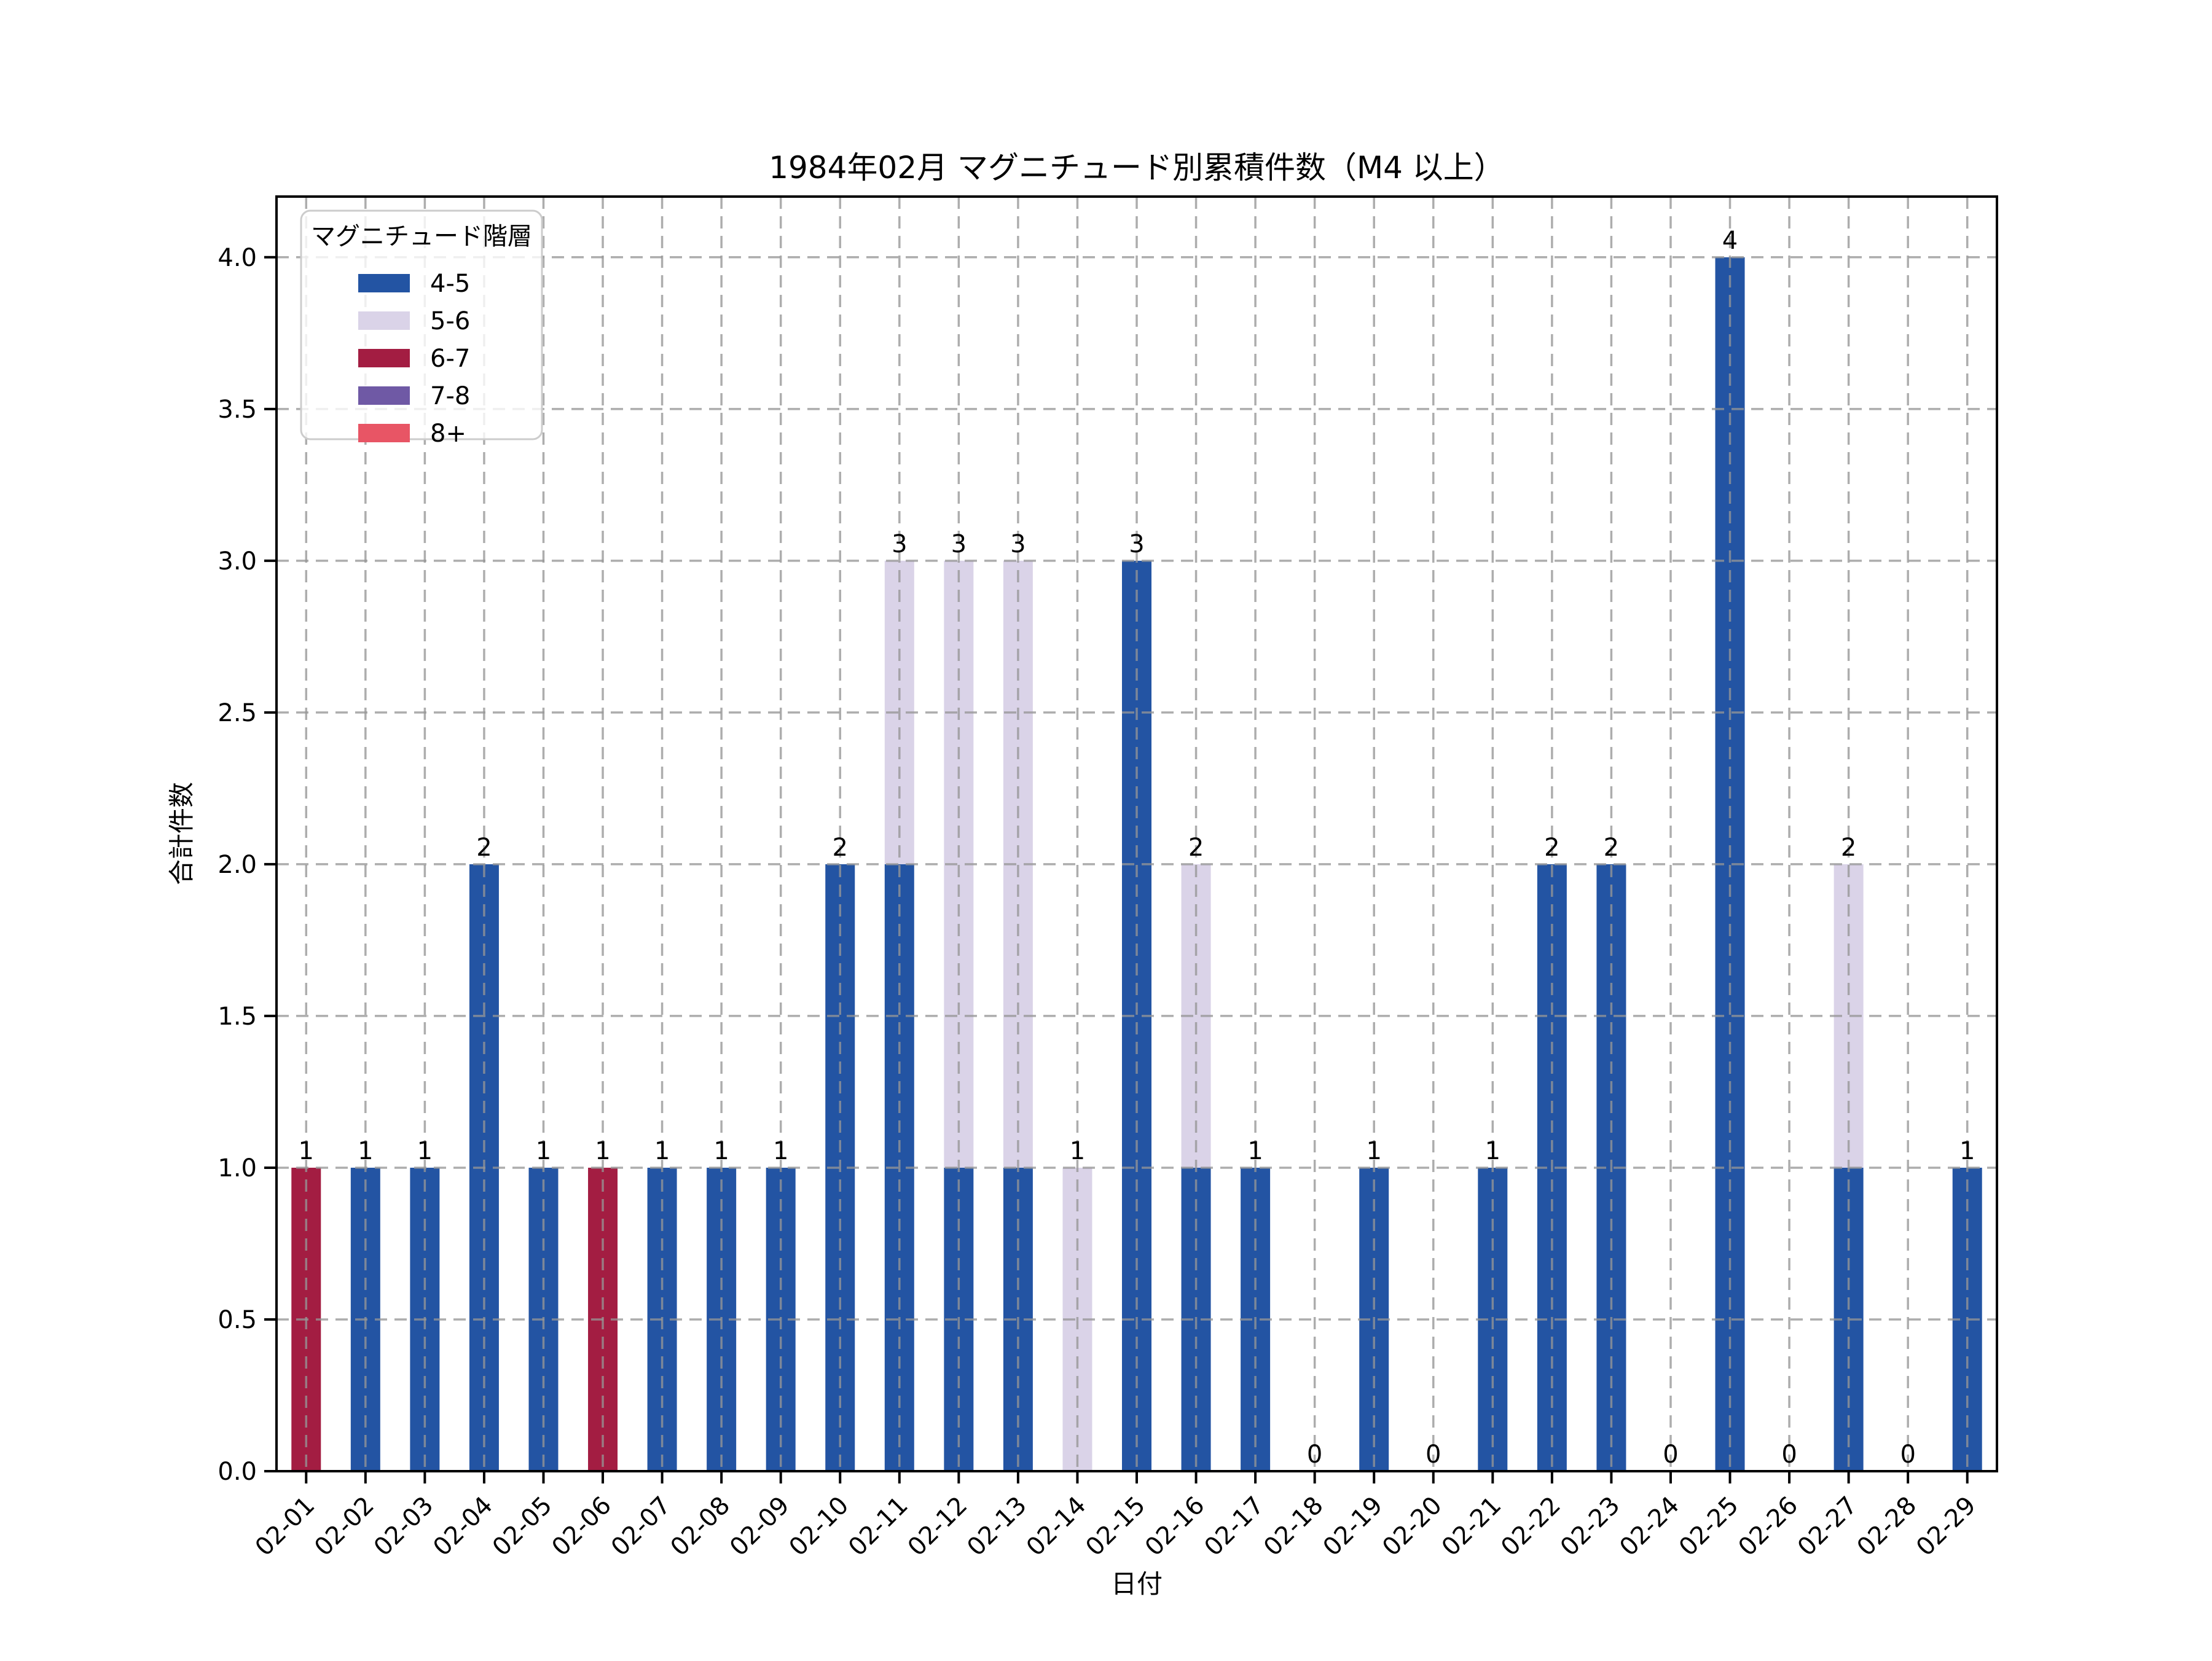 This screenshot has height=1661, width=2212. What do you see at coordinates (759, 1526) in the screenshot?
I see `x-tick-label-02-09: 02-09` at bounding box center [759, 1526].